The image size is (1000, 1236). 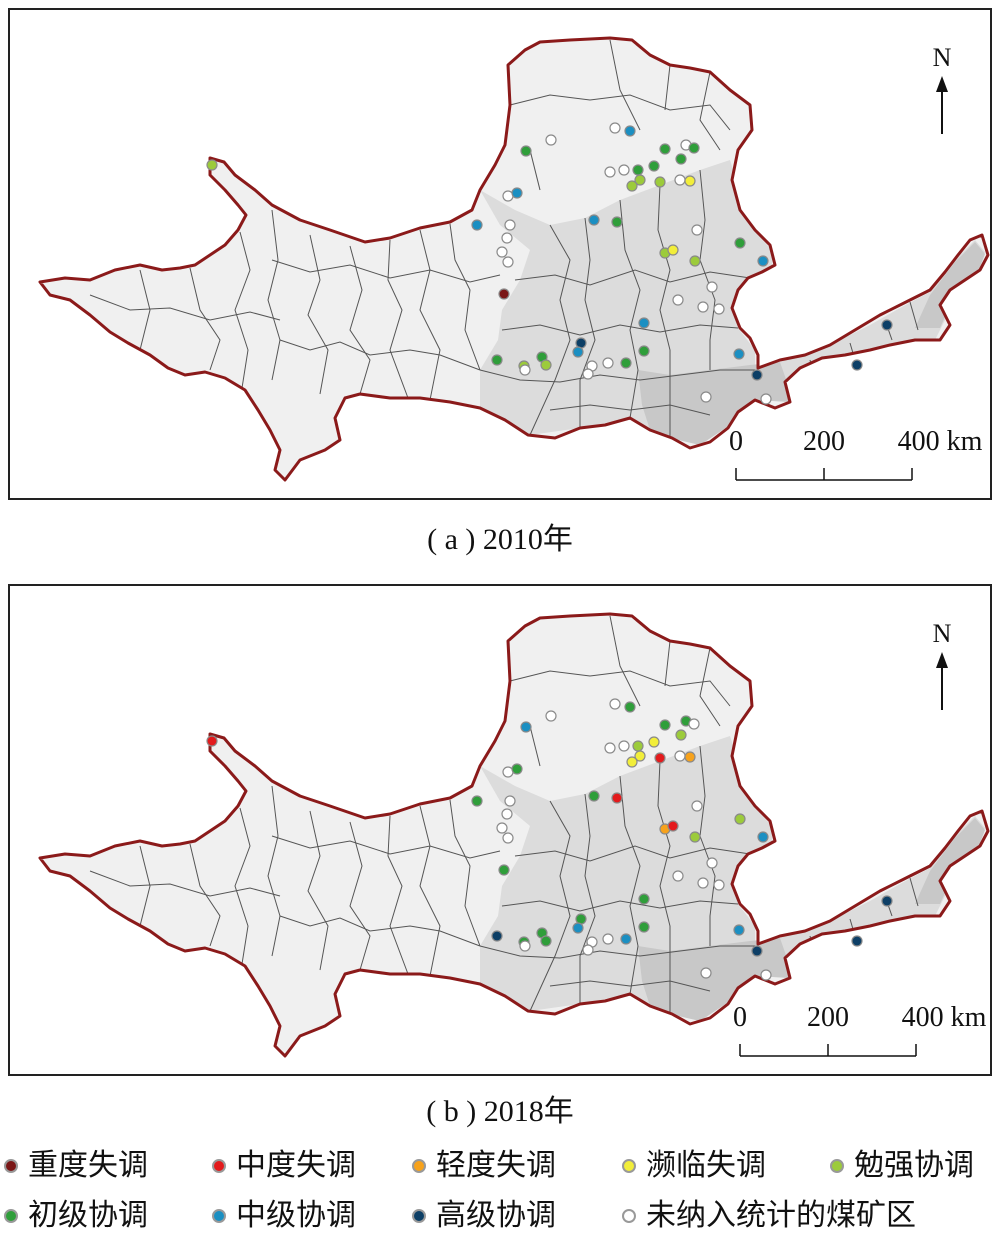 What do you see at coordinates (284, 1216) in the screenshot?
I see `legend-item: 中级协调` at bounding box center [284, 1216].